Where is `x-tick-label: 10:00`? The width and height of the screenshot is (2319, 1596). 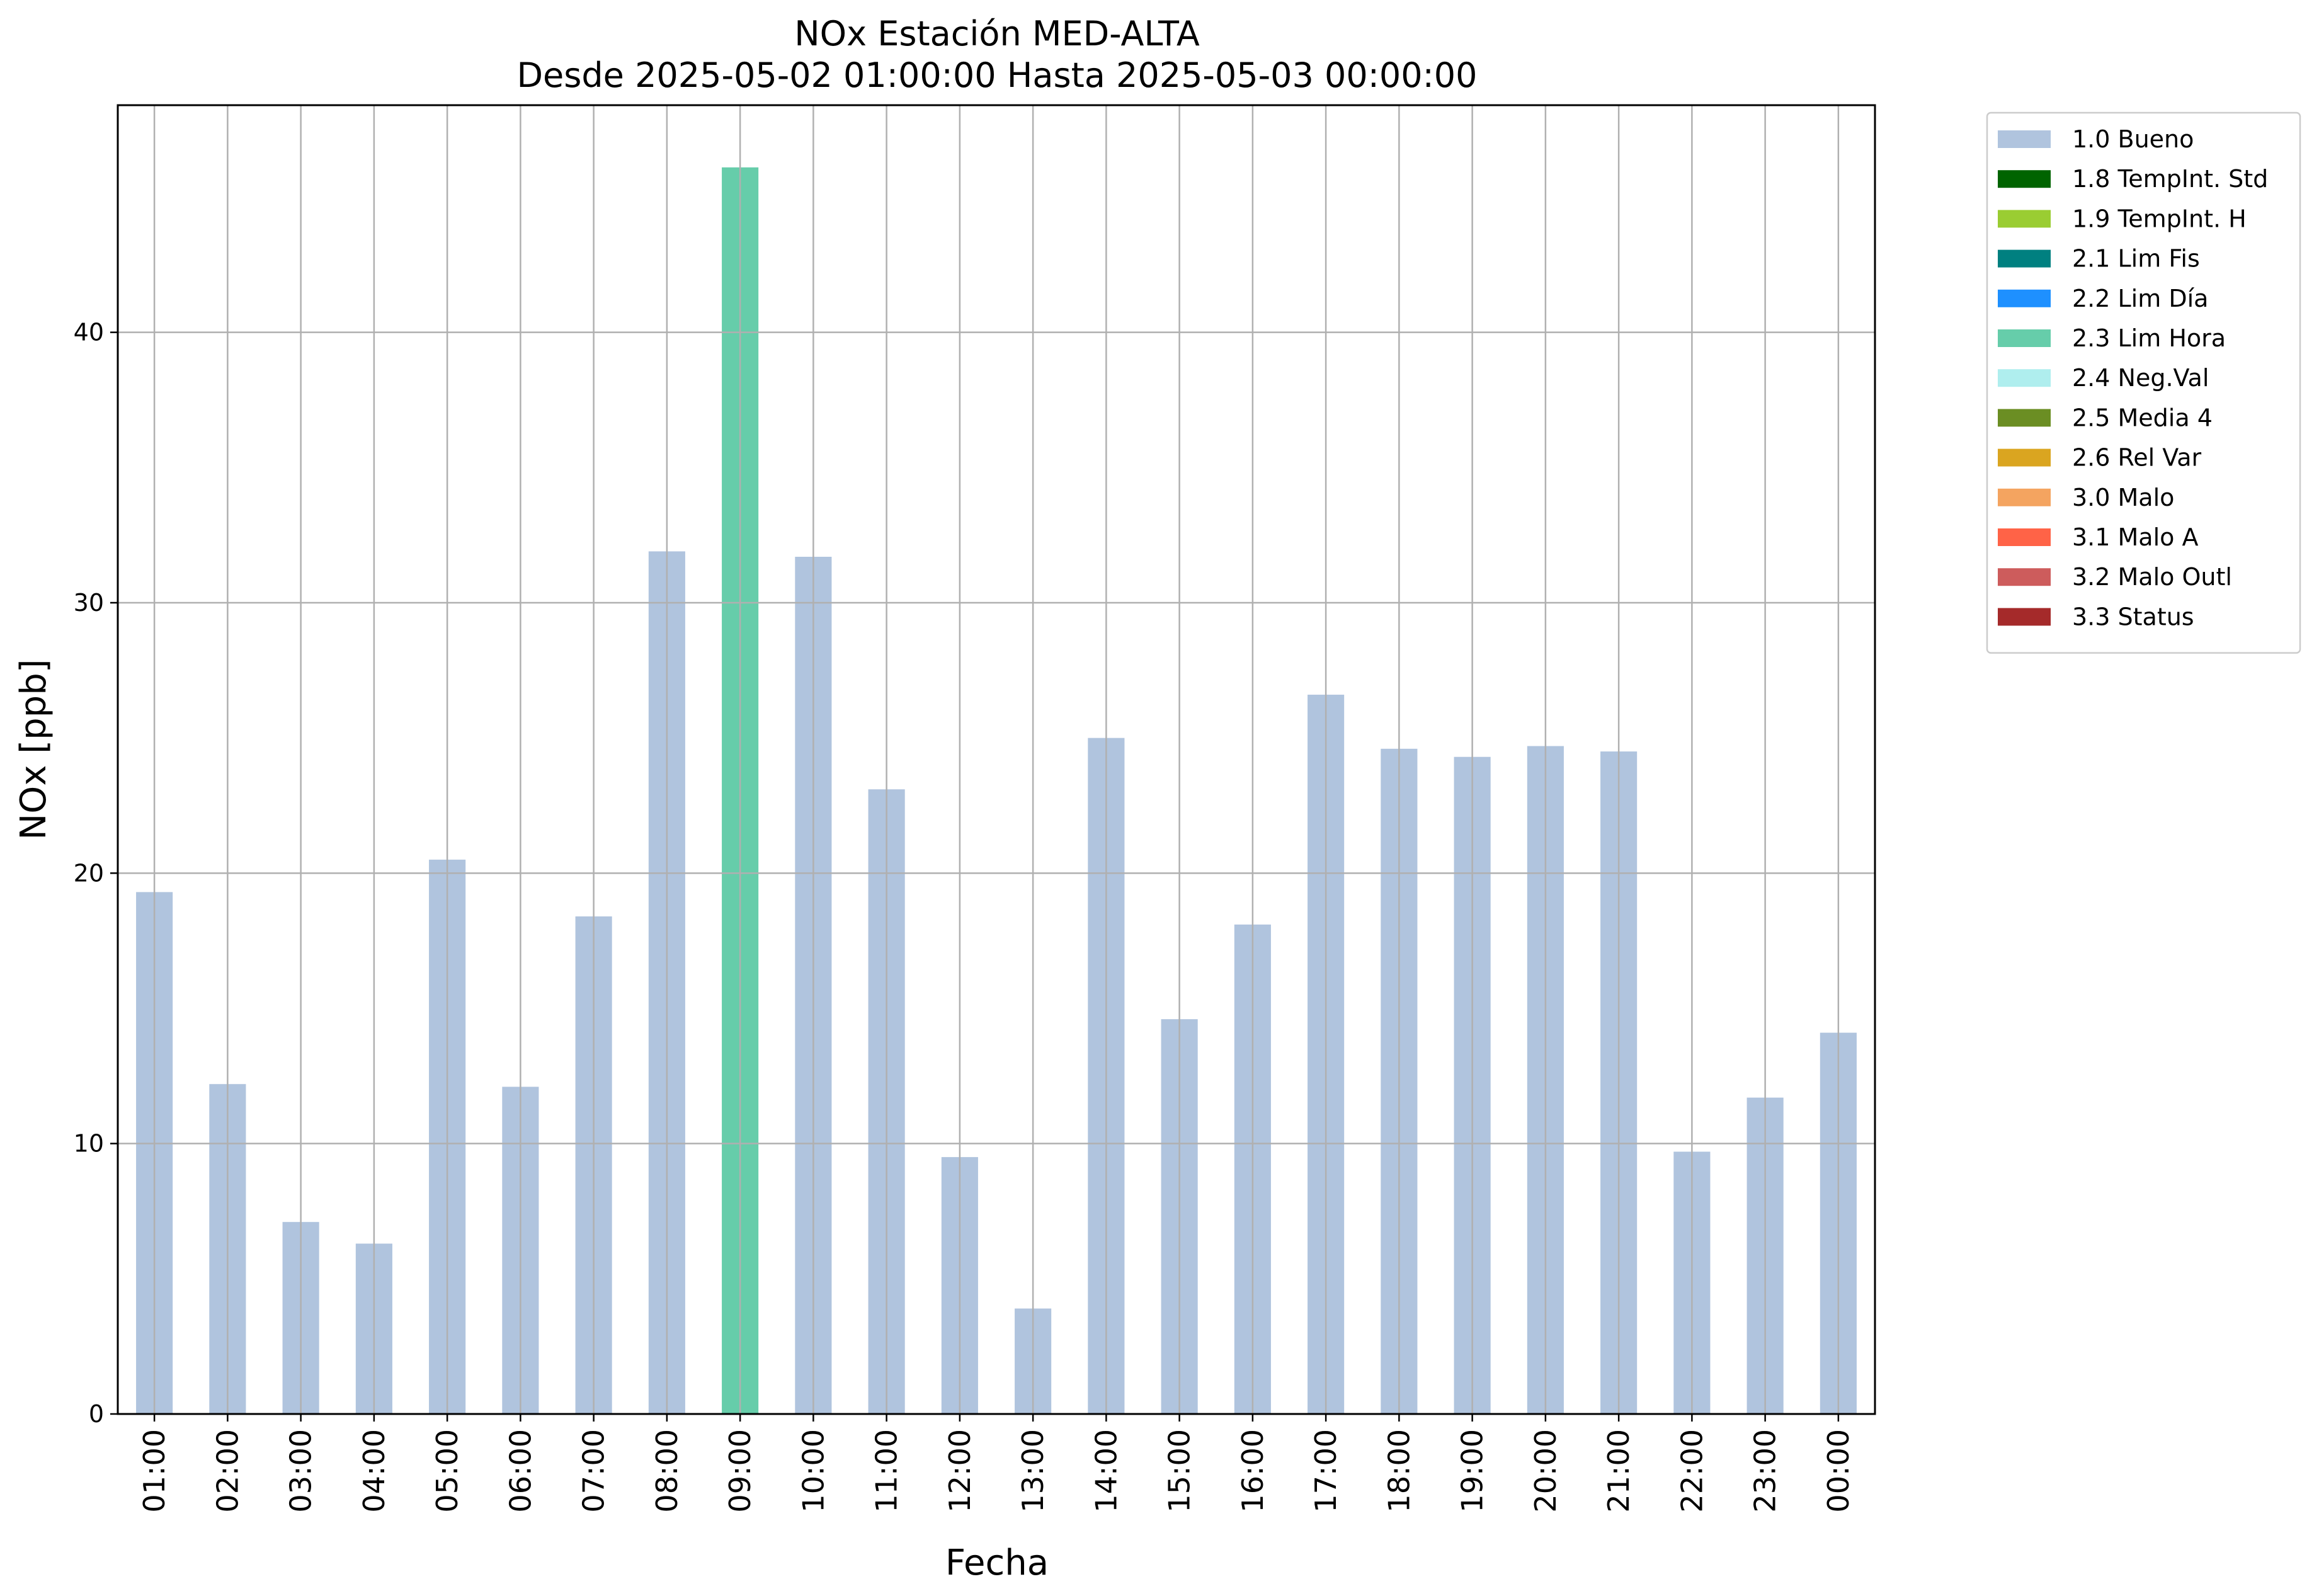
x-tick-label: 10:00 is located at coordinates (813, 1471).